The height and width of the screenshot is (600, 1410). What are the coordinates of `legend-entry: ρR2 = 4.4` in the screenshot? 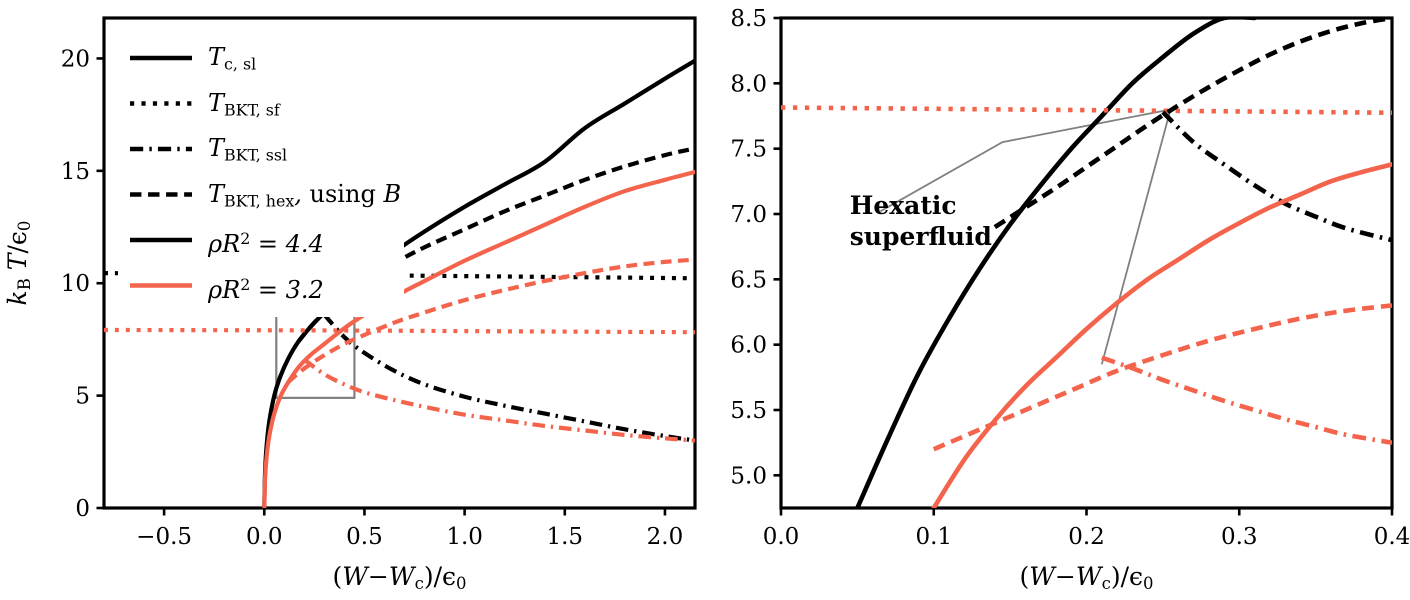 It's located at (266, 243).